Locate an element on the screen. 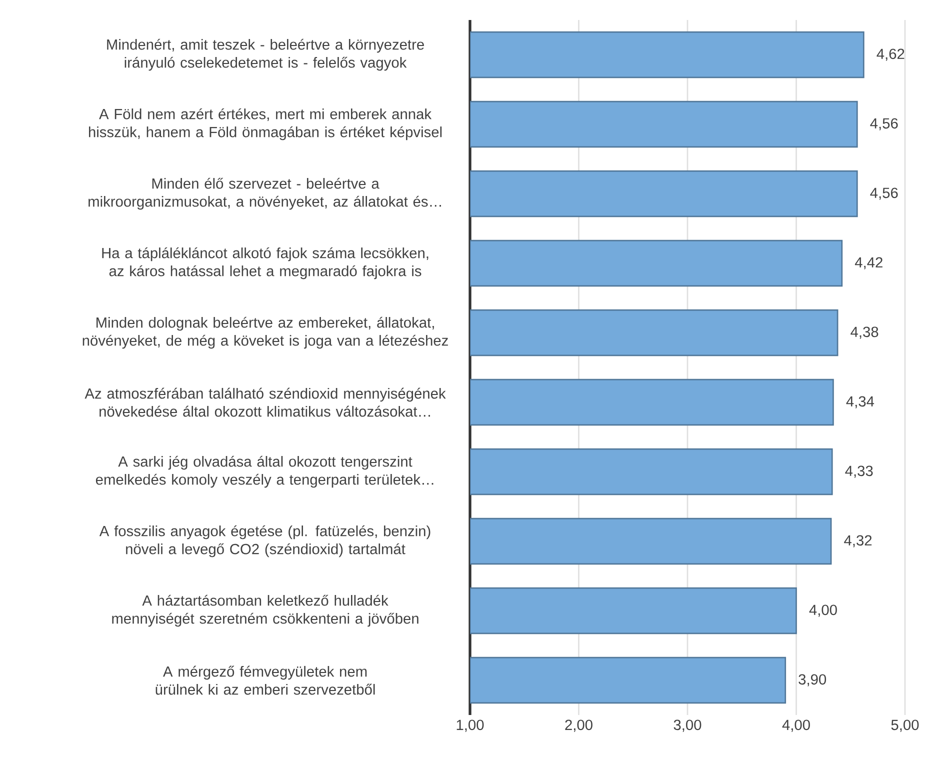 The width and height of the screenshot is (941, 762). x-tick-label: 4,00 is located at coordinates (796, 726).